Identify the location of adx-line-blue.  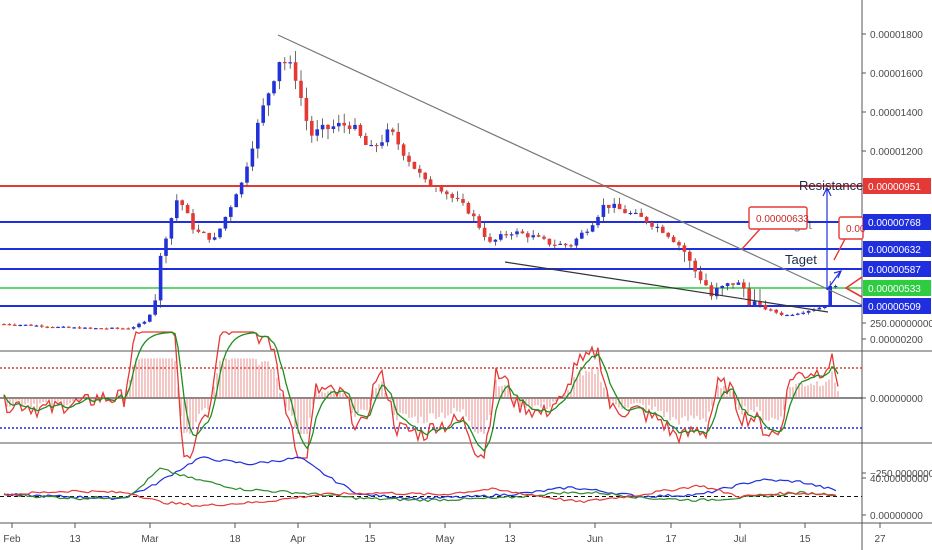
(420, 478).